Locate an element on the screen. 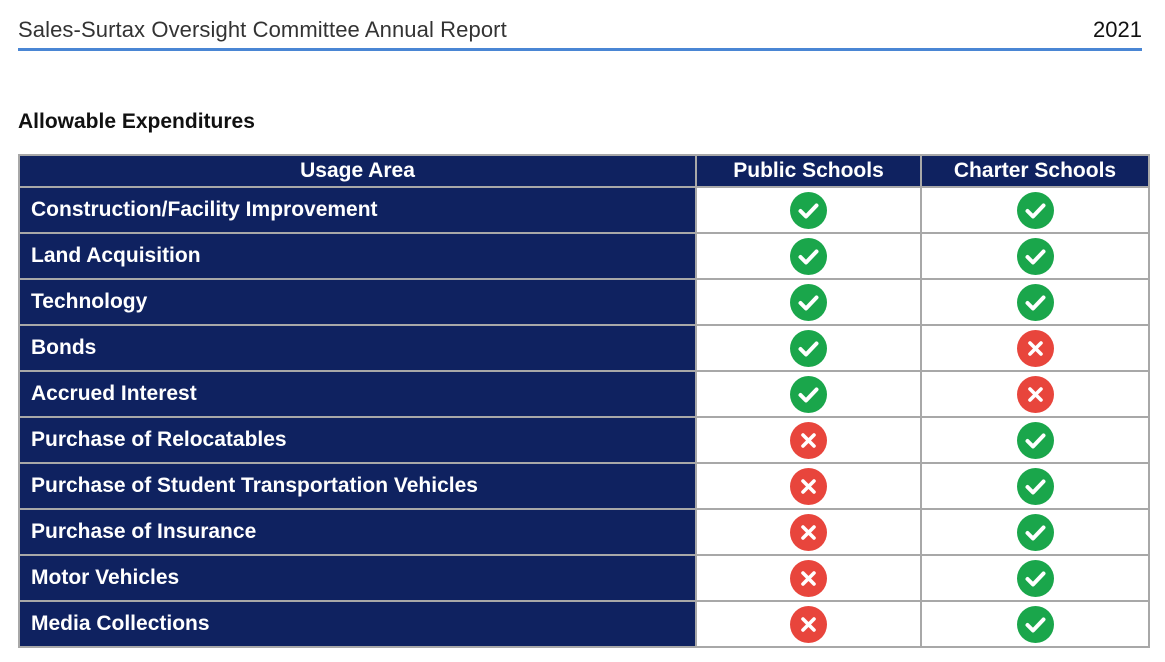  table-row: Accrued Interest is located at coordinates (584, 394).